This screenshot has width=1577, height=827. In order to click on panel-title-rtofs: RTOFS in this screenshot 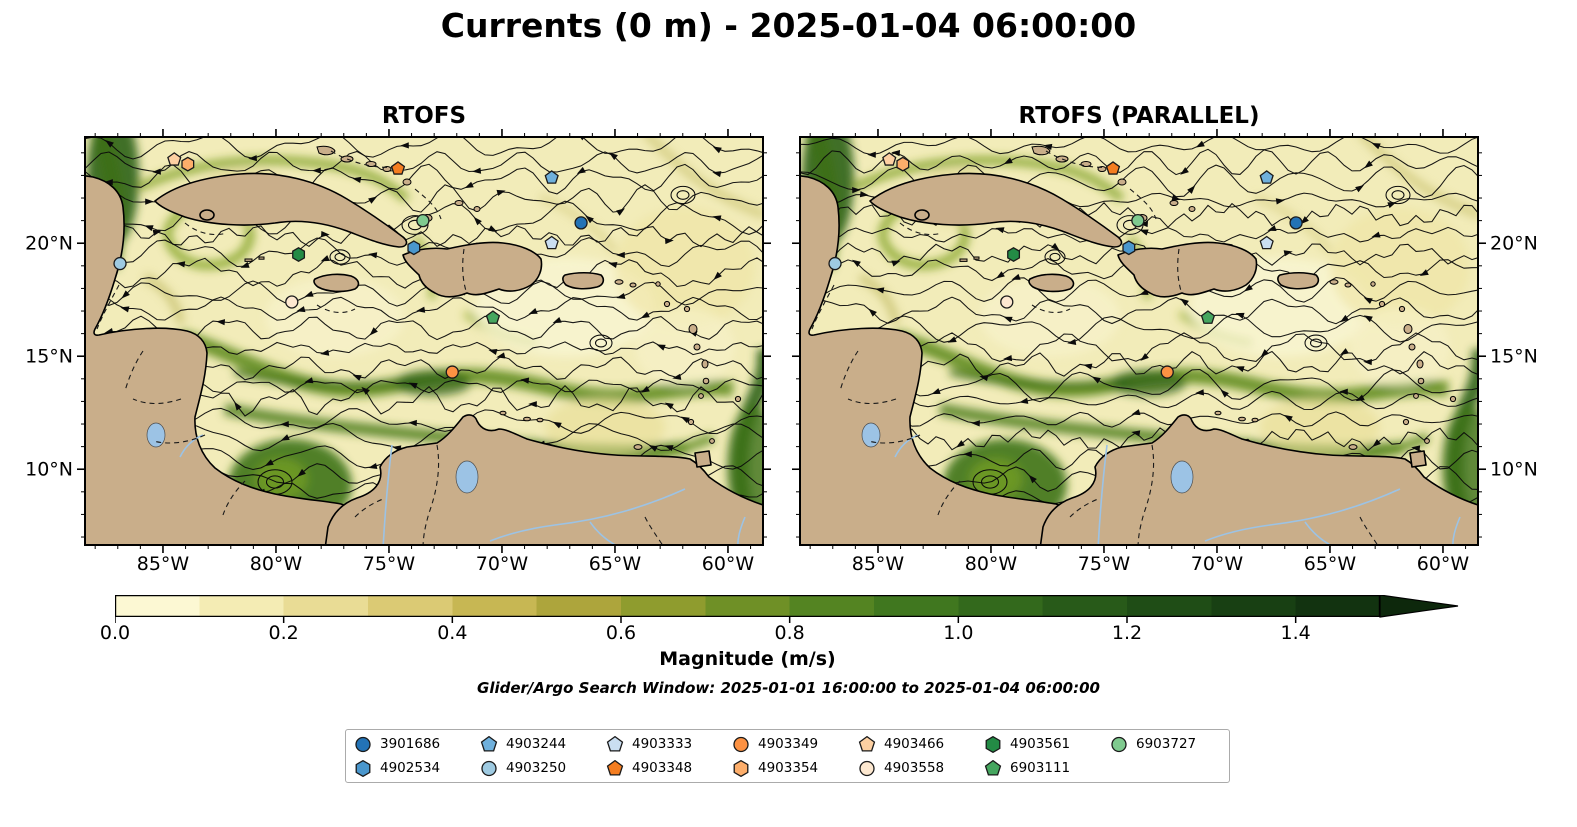, I will do `click(424, 116)`.